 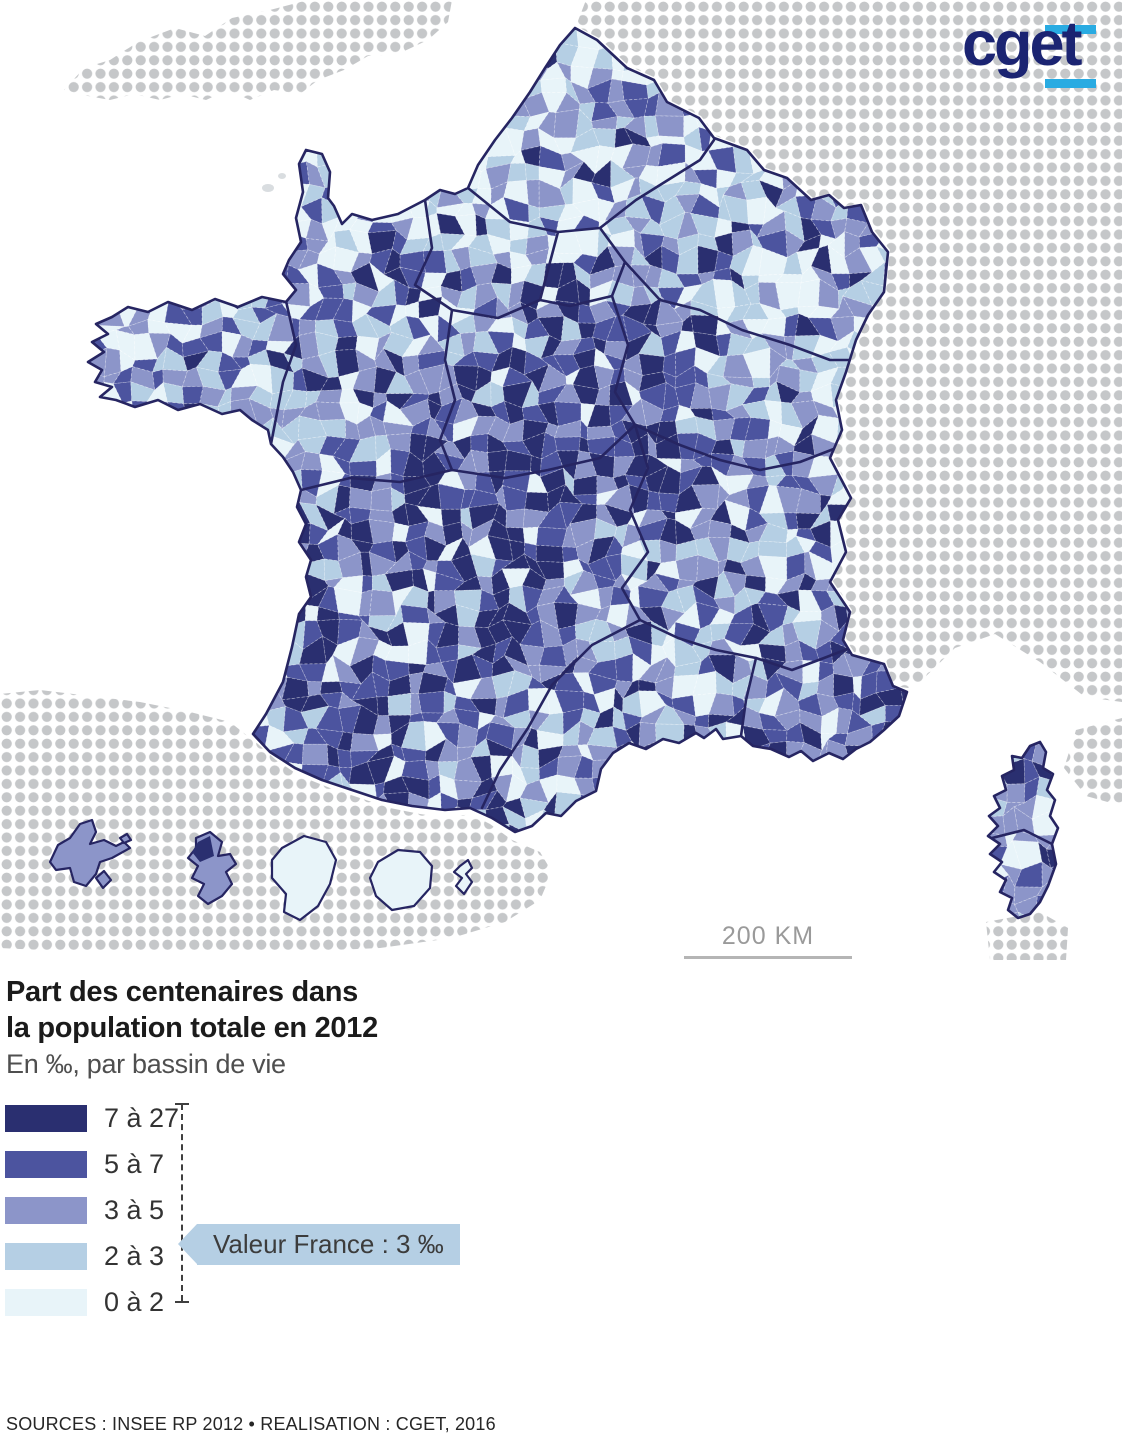 What do you see at coordinates (203, 849) in the screenshot?
I see `inset-martinique-dark-zone` at bounding box center [203, 849].